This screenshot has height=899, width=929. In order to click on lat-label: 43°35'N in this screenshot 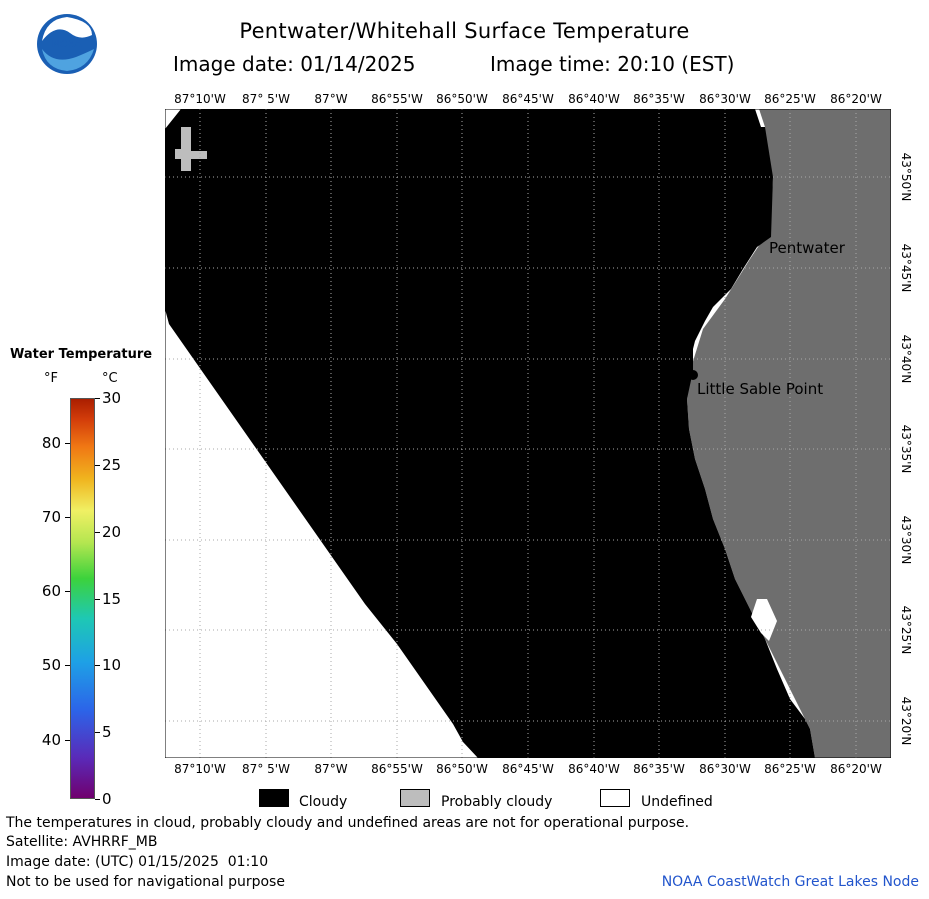, I will do `click(906, 449)`.